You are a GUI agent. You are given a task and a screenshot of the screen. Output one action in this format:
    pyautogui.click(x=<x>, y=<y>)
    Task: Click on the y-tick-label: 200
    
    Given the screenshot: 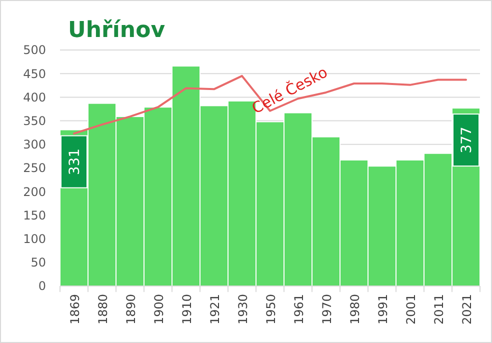 What is the action you would take?
    pyautogui.click(x=34, y=191)
    